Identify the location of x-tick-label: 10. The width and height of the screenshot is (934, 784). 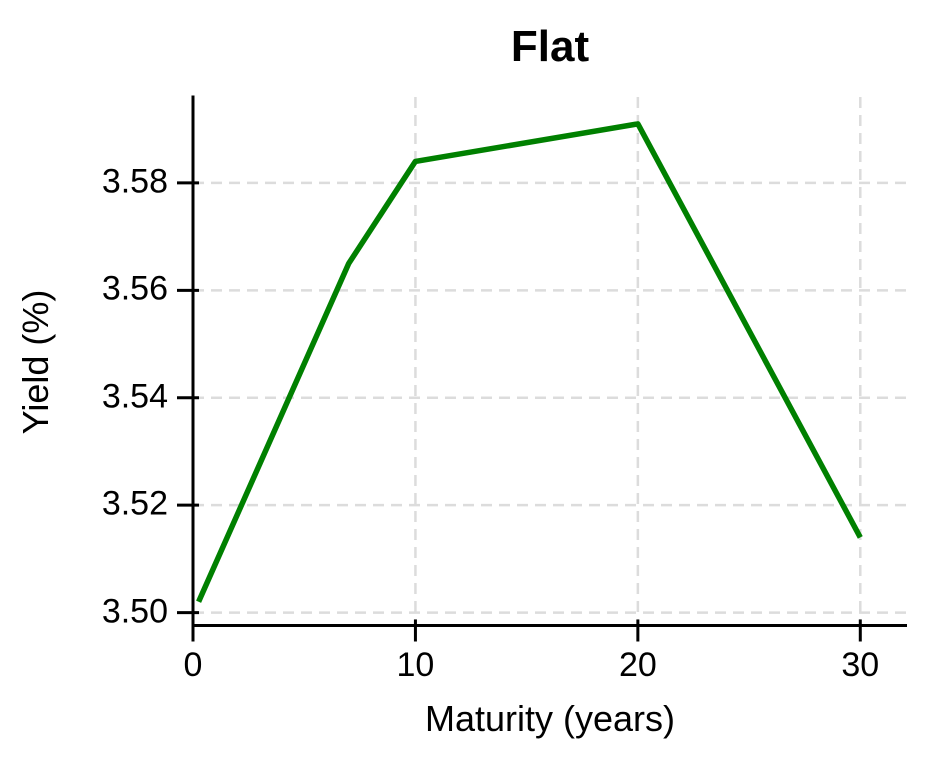
(415, 665).